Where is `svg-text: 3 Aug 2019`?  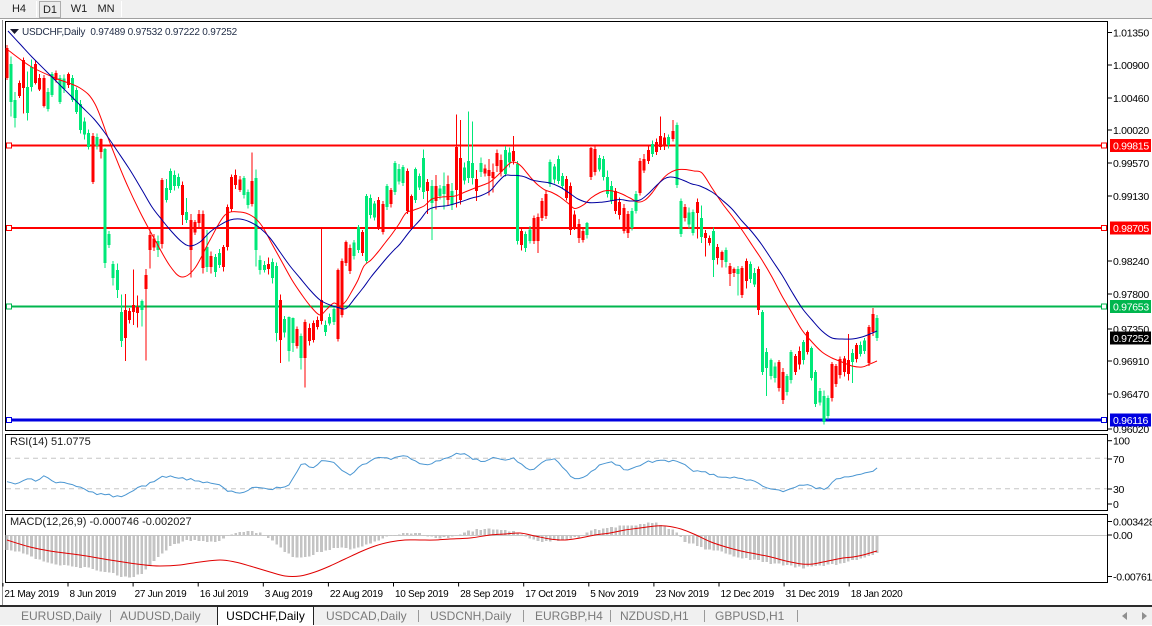 svg-text: 3 Aug 2019 is located at coordinates (289, 594).